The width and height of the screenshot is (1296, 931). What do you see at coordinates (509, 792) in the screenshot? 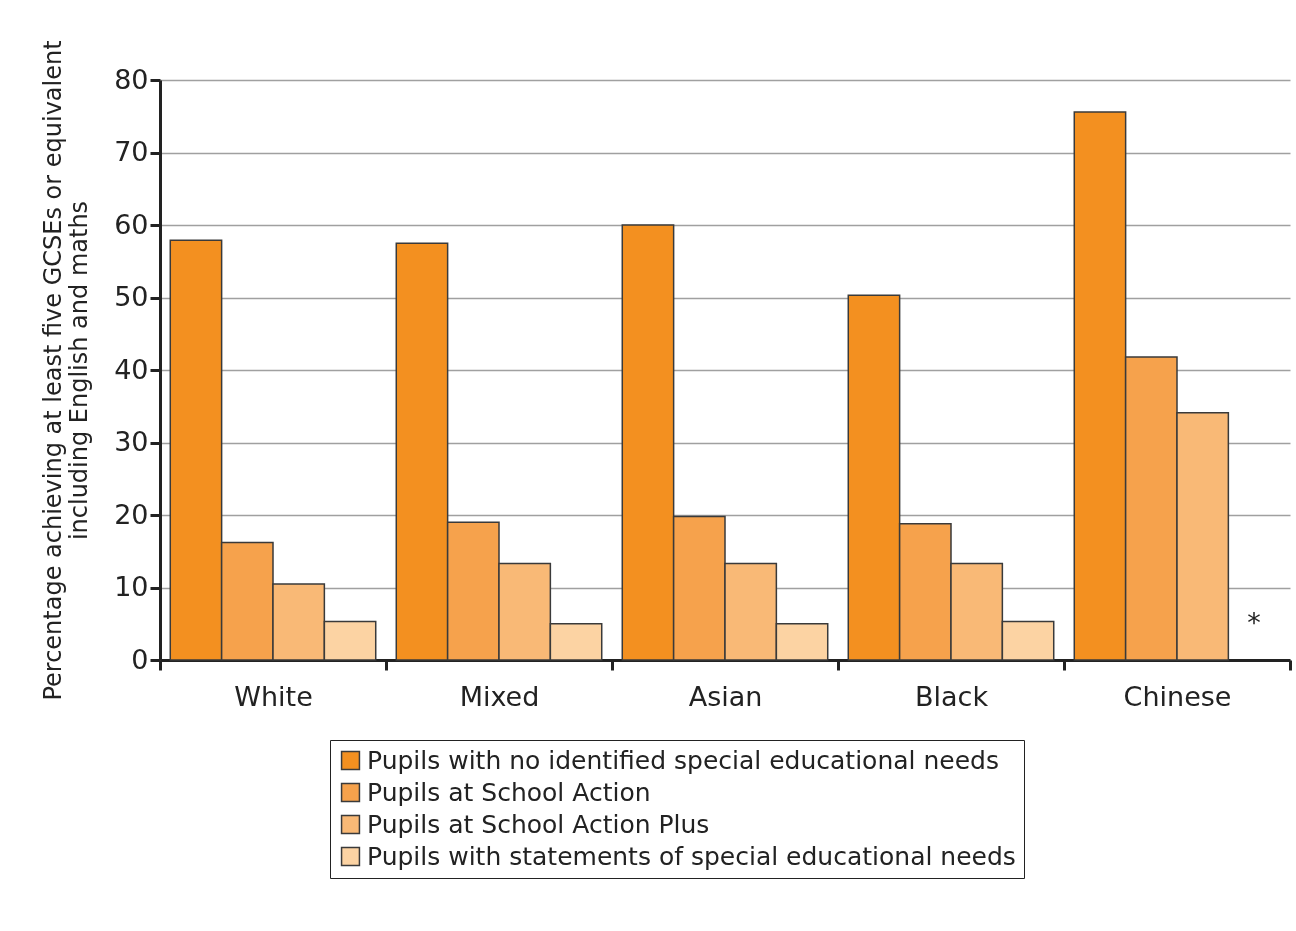
I see `legend-label: Pupils at School Action` at bounding box center [509, 792].